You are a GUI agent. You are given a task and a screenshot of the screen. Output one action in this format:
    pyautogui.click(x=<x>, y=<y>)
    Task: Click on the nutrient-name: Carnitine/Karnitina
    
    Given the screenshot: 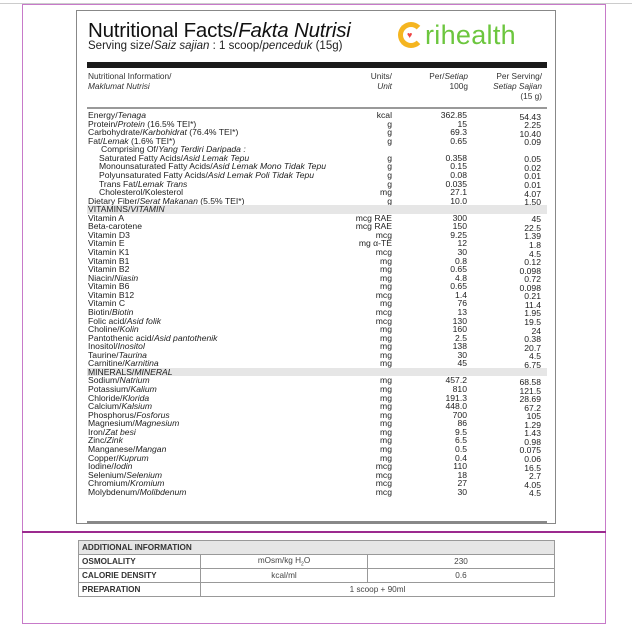 What is the action you would take?
    pyautogui.click(x=123, y=363)
    